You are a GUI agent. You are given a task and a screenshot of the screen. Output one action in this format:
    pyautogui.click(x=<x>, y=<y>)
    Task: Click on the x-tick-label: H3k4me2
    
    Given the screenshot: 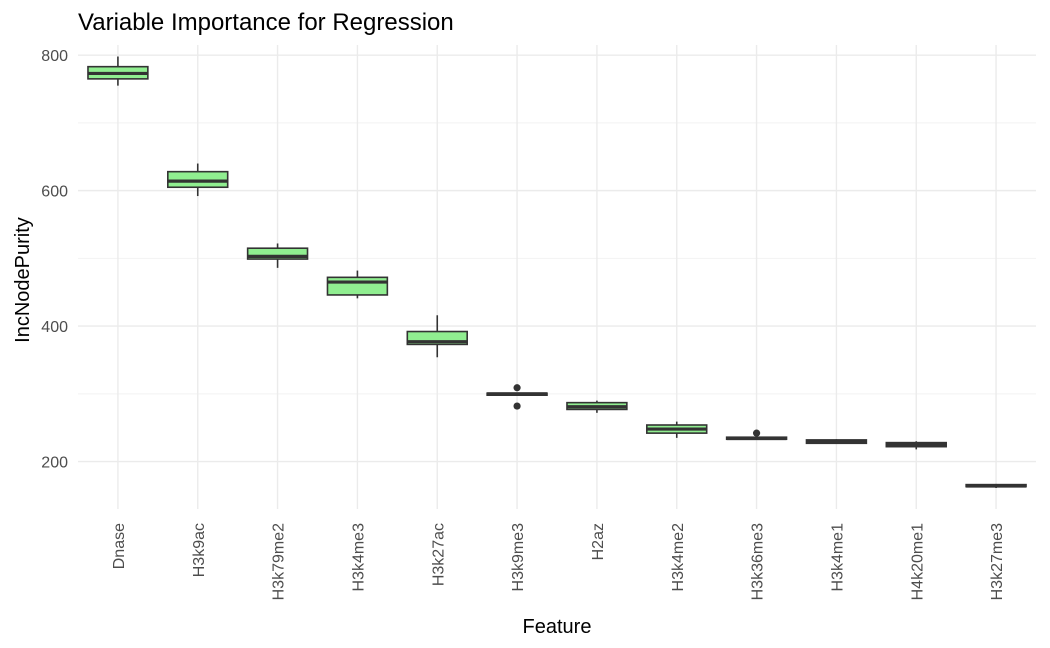 What is the action you would take?
    pyautogui.click(x=678, y=557)
    